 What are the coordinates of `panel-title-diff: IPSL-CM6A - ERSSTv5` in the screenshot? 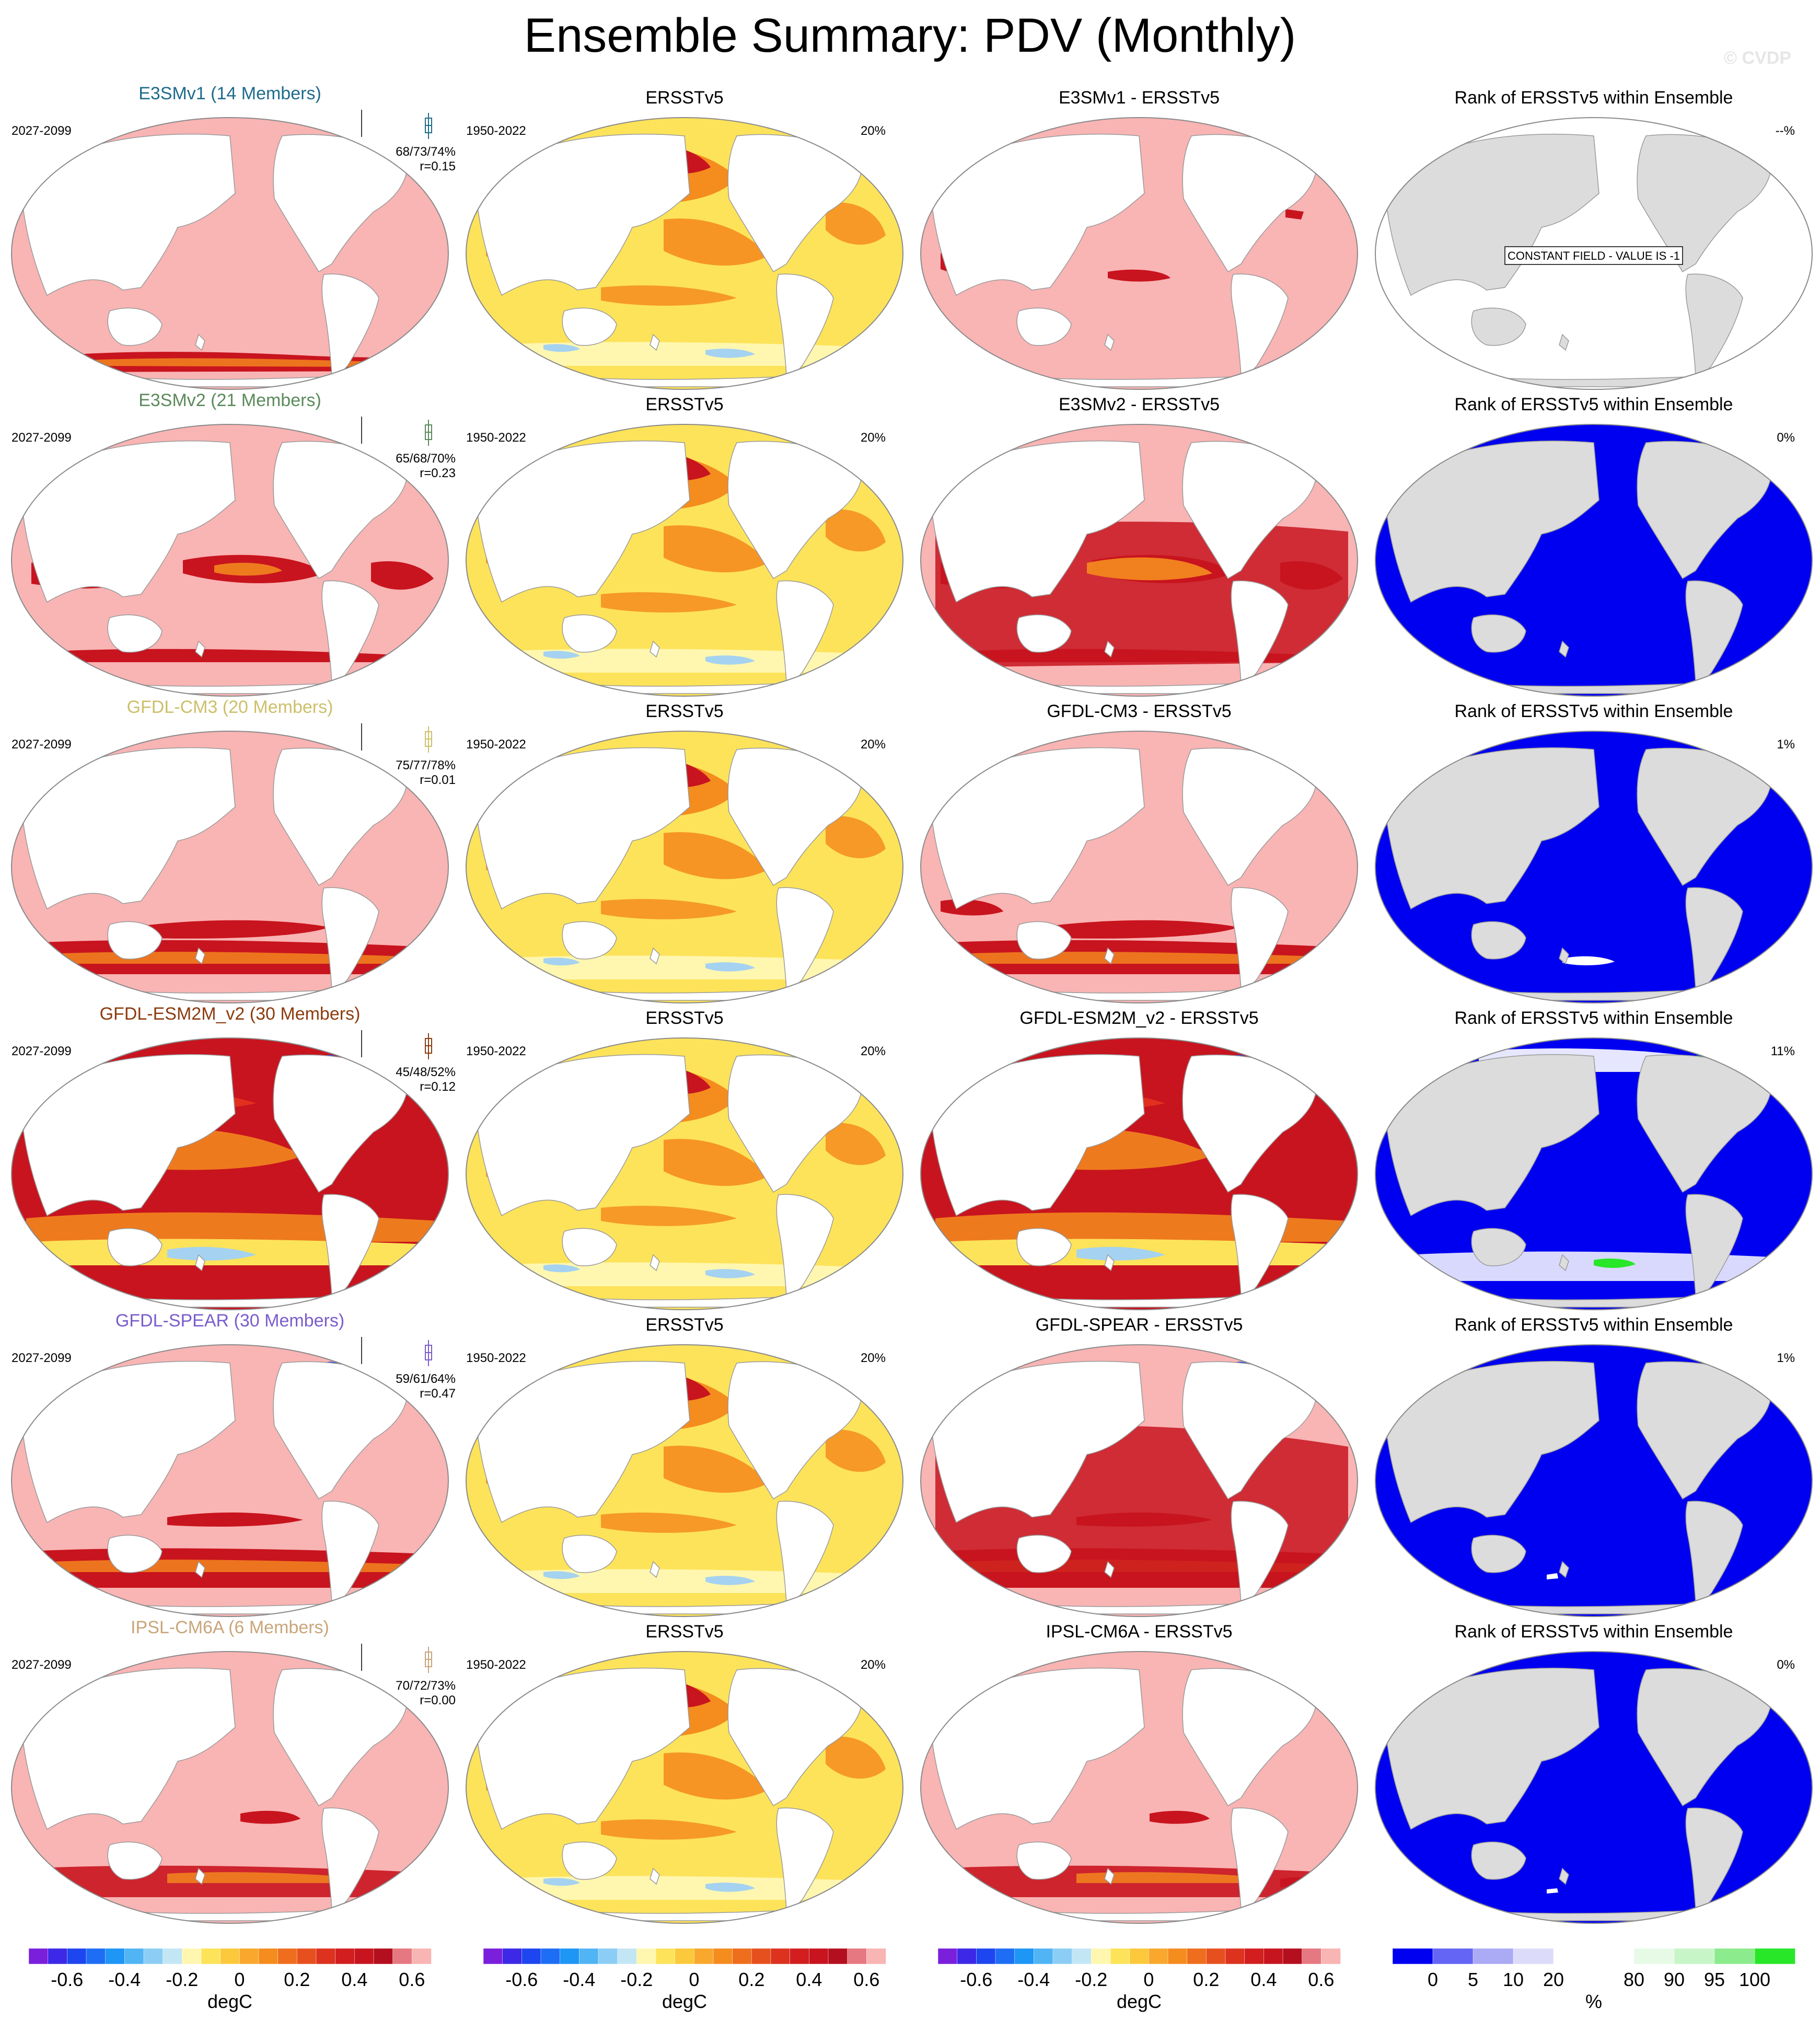 It's located at (1139, 1632).